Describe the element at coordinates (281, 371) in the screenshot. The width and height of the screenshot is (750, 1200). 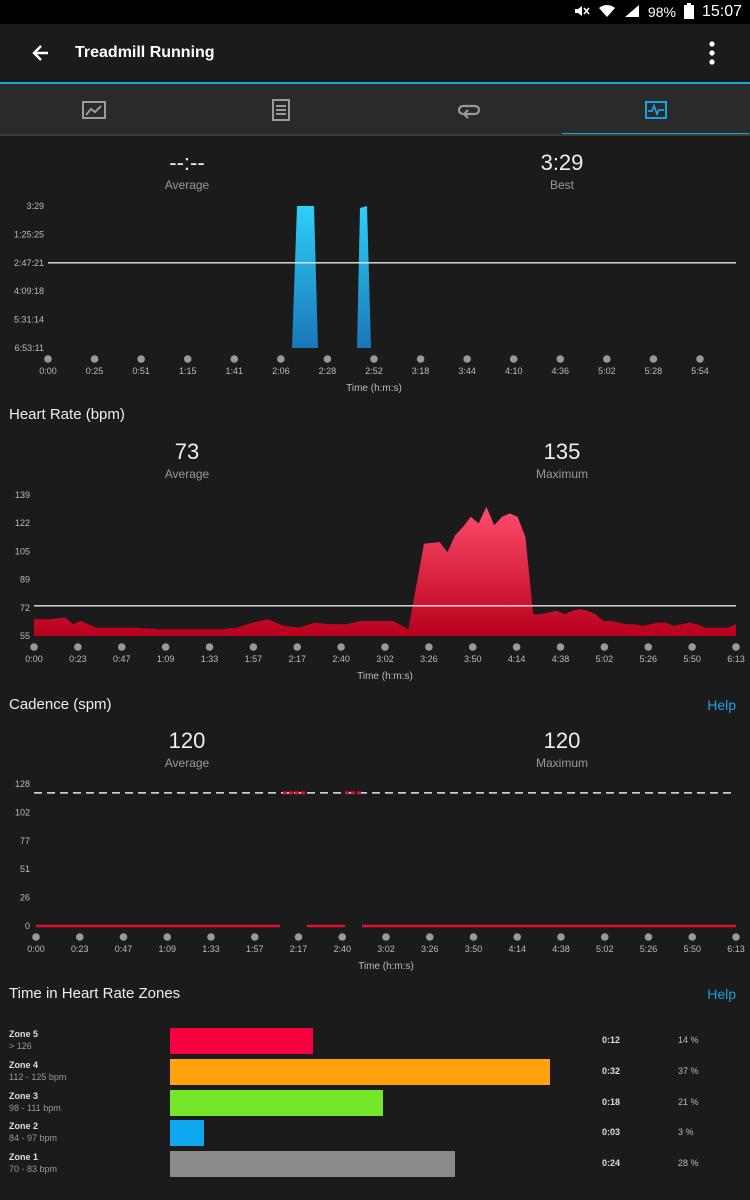
I see `x-tick-label: 2:06` at that location.